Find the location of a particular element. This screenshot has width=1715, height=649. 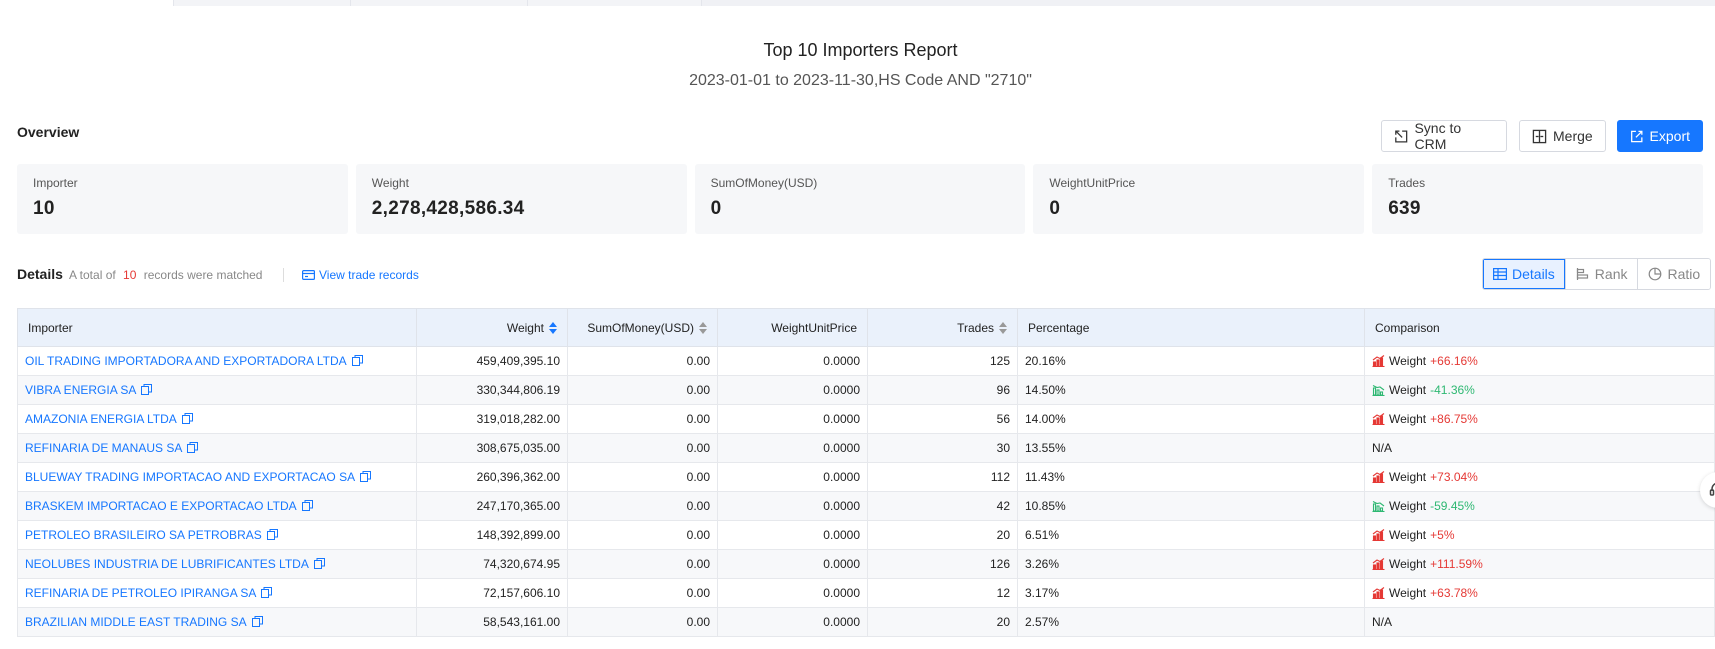

divider is located at coordinates (283, 275).